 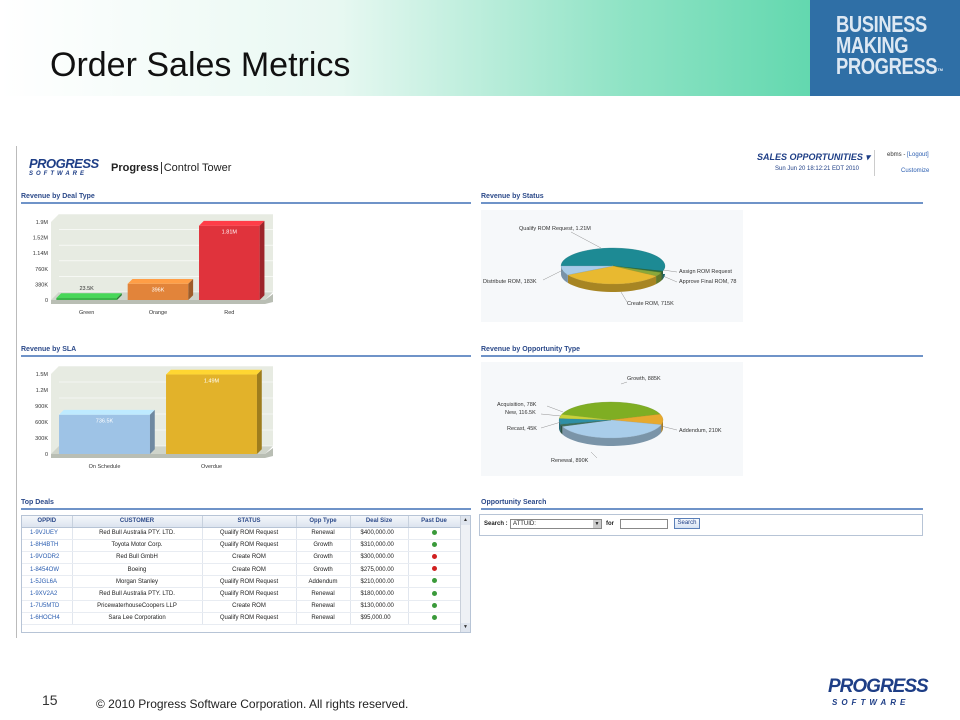 What do you see at coordinates (42, 223) in the screenshot?
I see `y-tick-label: 1.9M` at bounding box center [42, 223].